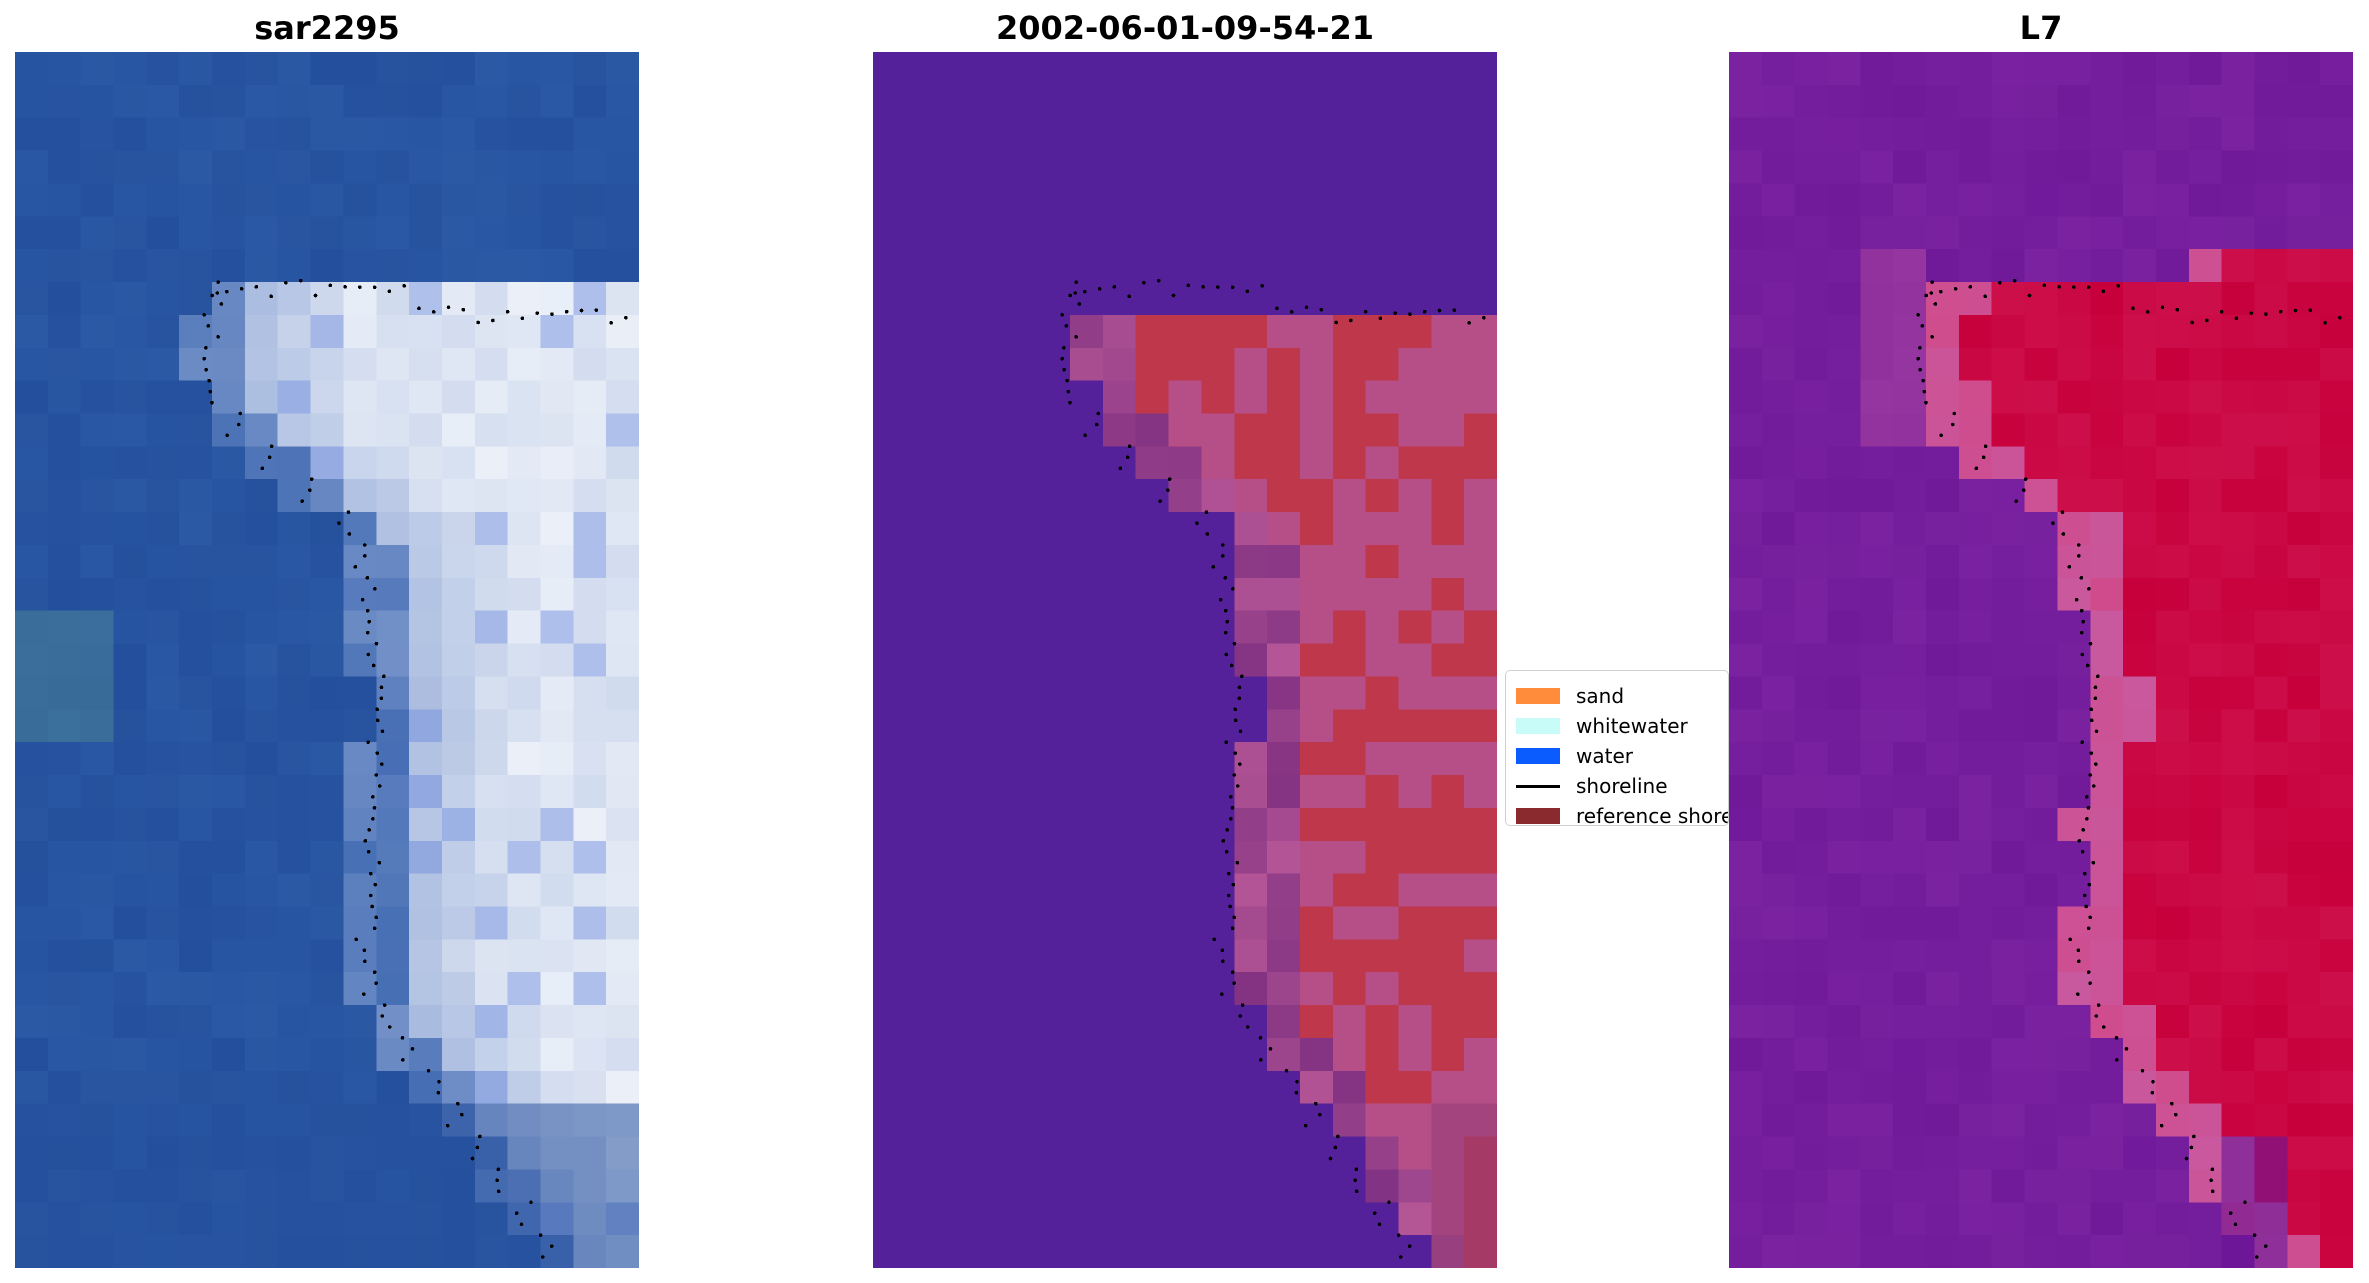 This screenshot has width=2369, height=1283. Describe the element at coordinates (1622, 786) in the screenshot. I see `legend-label-shoreline: shoreline` at that location.